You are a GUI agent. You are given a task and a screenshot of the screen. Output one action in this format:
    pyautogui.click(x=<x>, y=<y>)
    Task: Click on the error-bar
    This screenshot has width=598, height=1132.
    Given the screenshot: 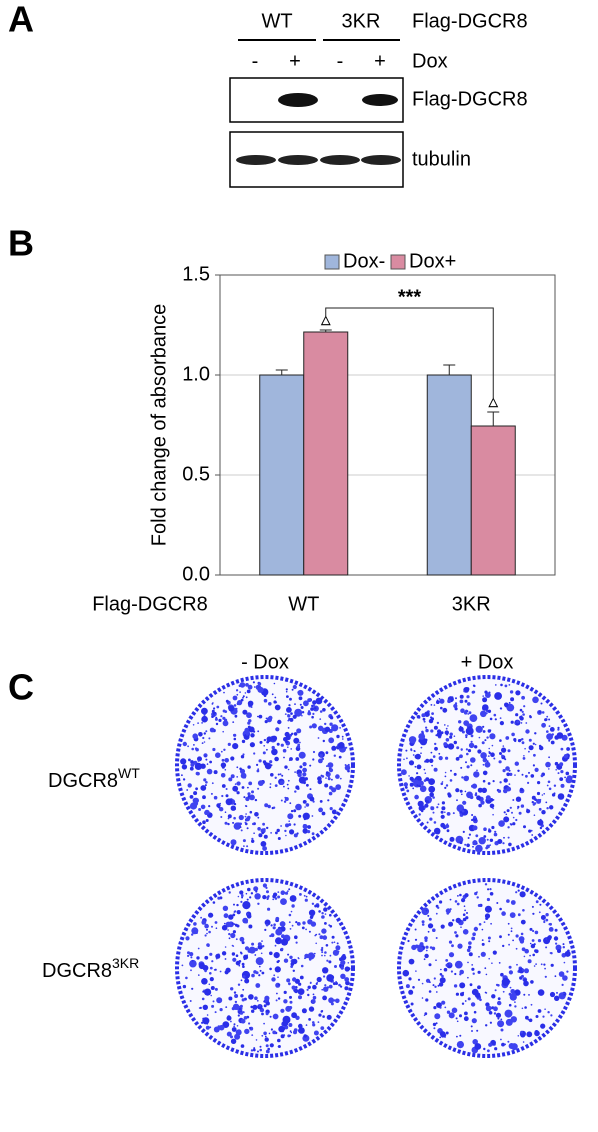 What is the action you would take?
    pyautogui.click(x=281, y=372)
    